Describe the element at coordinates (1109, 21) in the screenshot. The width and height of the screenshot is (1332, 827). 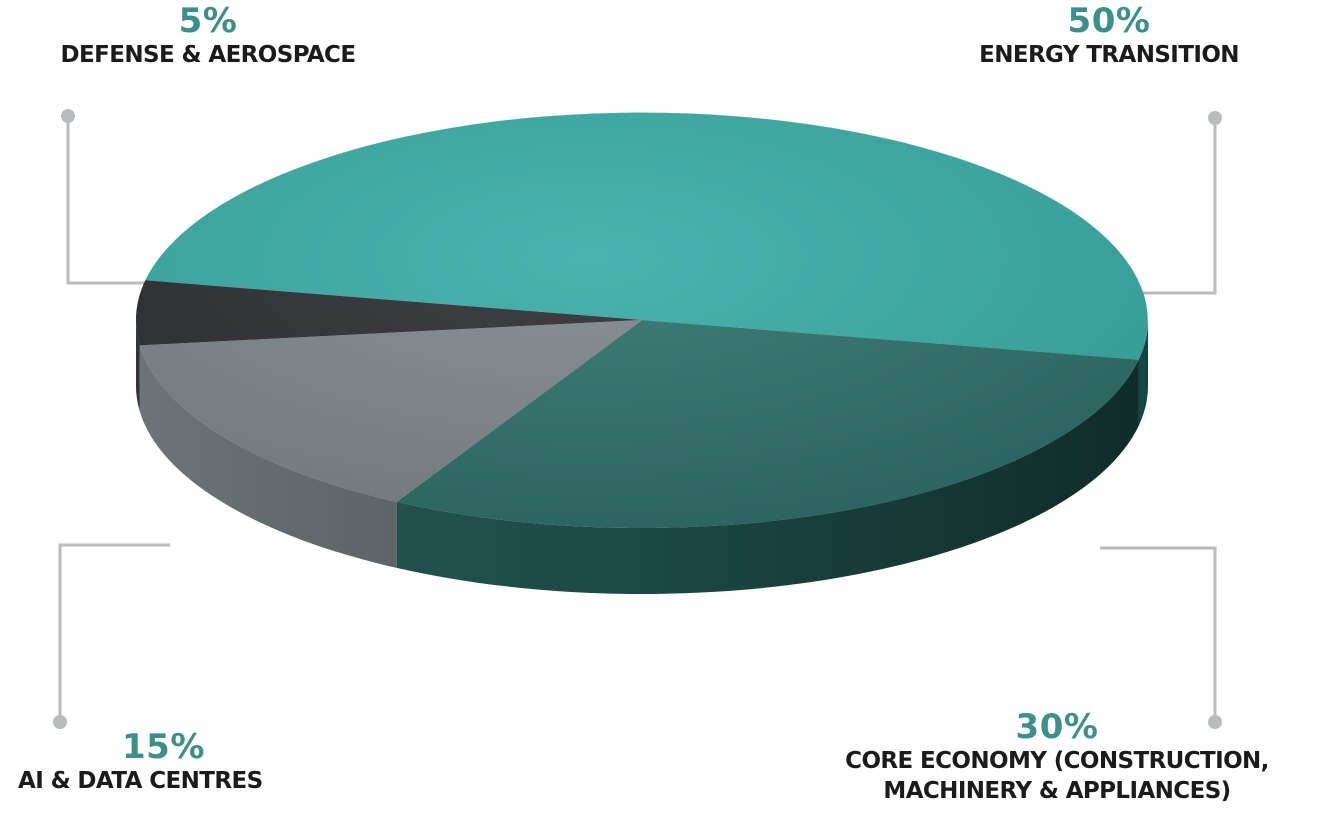
I see `percent-energy-transition: 50%` at that location.